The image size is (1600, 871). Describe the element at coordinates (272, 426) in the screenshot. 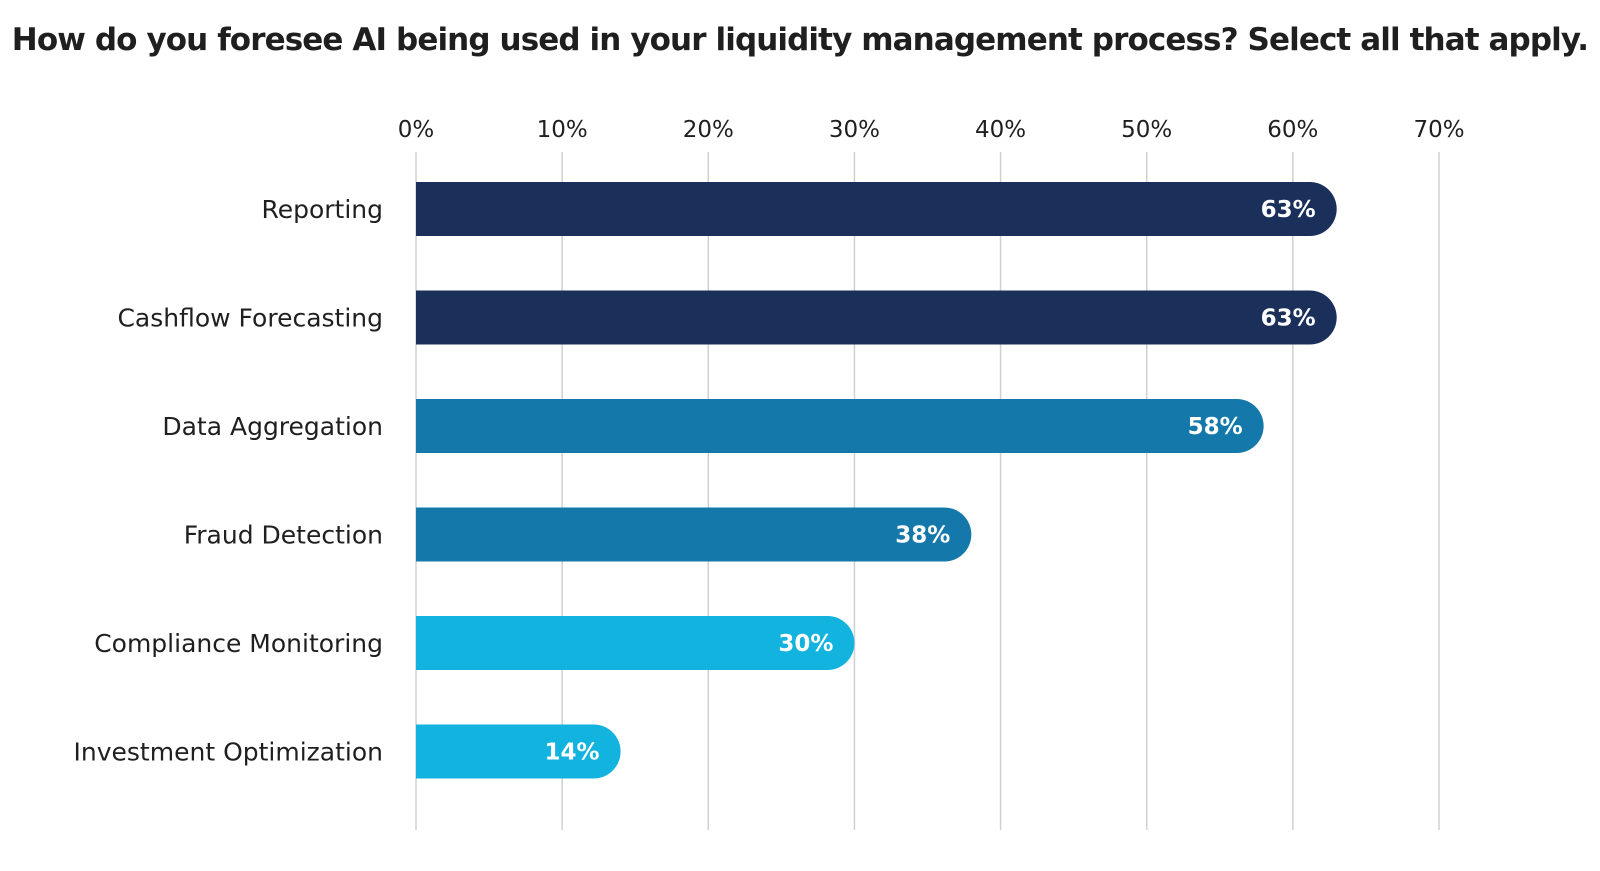

I see `category-label-data-aggregation: Data Aggregation` at that location.